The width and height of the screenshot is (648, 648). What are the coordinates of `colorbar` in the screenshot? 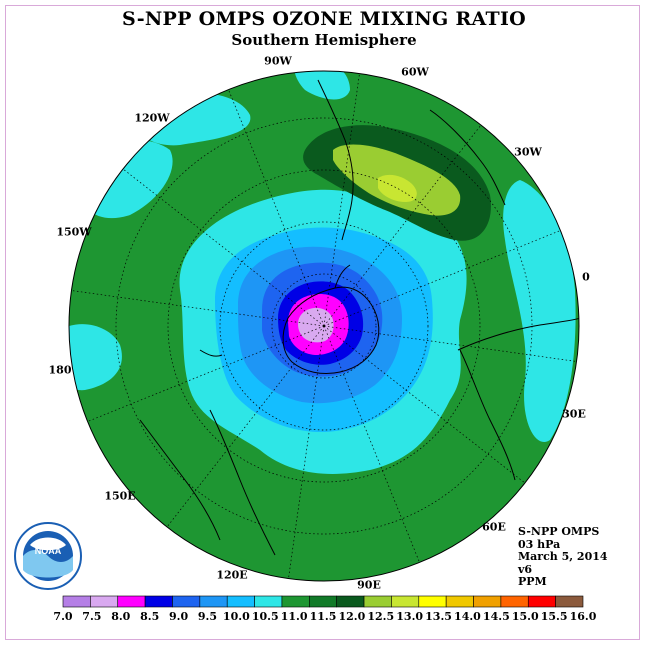 It's located at (323, 601).